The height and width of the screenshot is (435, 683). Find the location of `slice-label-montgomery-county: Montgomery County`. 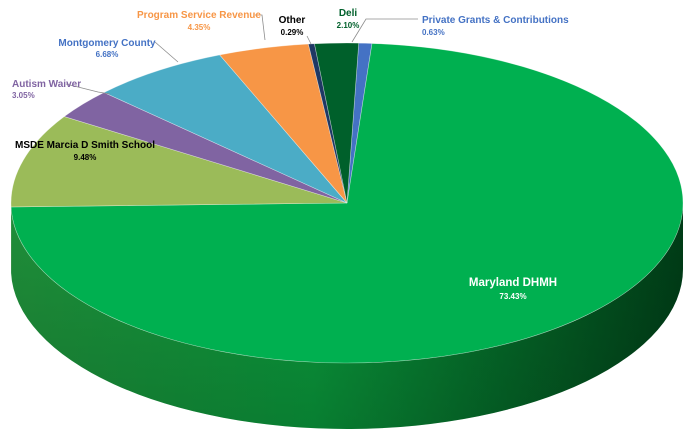

slice-label-montgomery-county: Montgomery County is located at coordinates (107, 43).